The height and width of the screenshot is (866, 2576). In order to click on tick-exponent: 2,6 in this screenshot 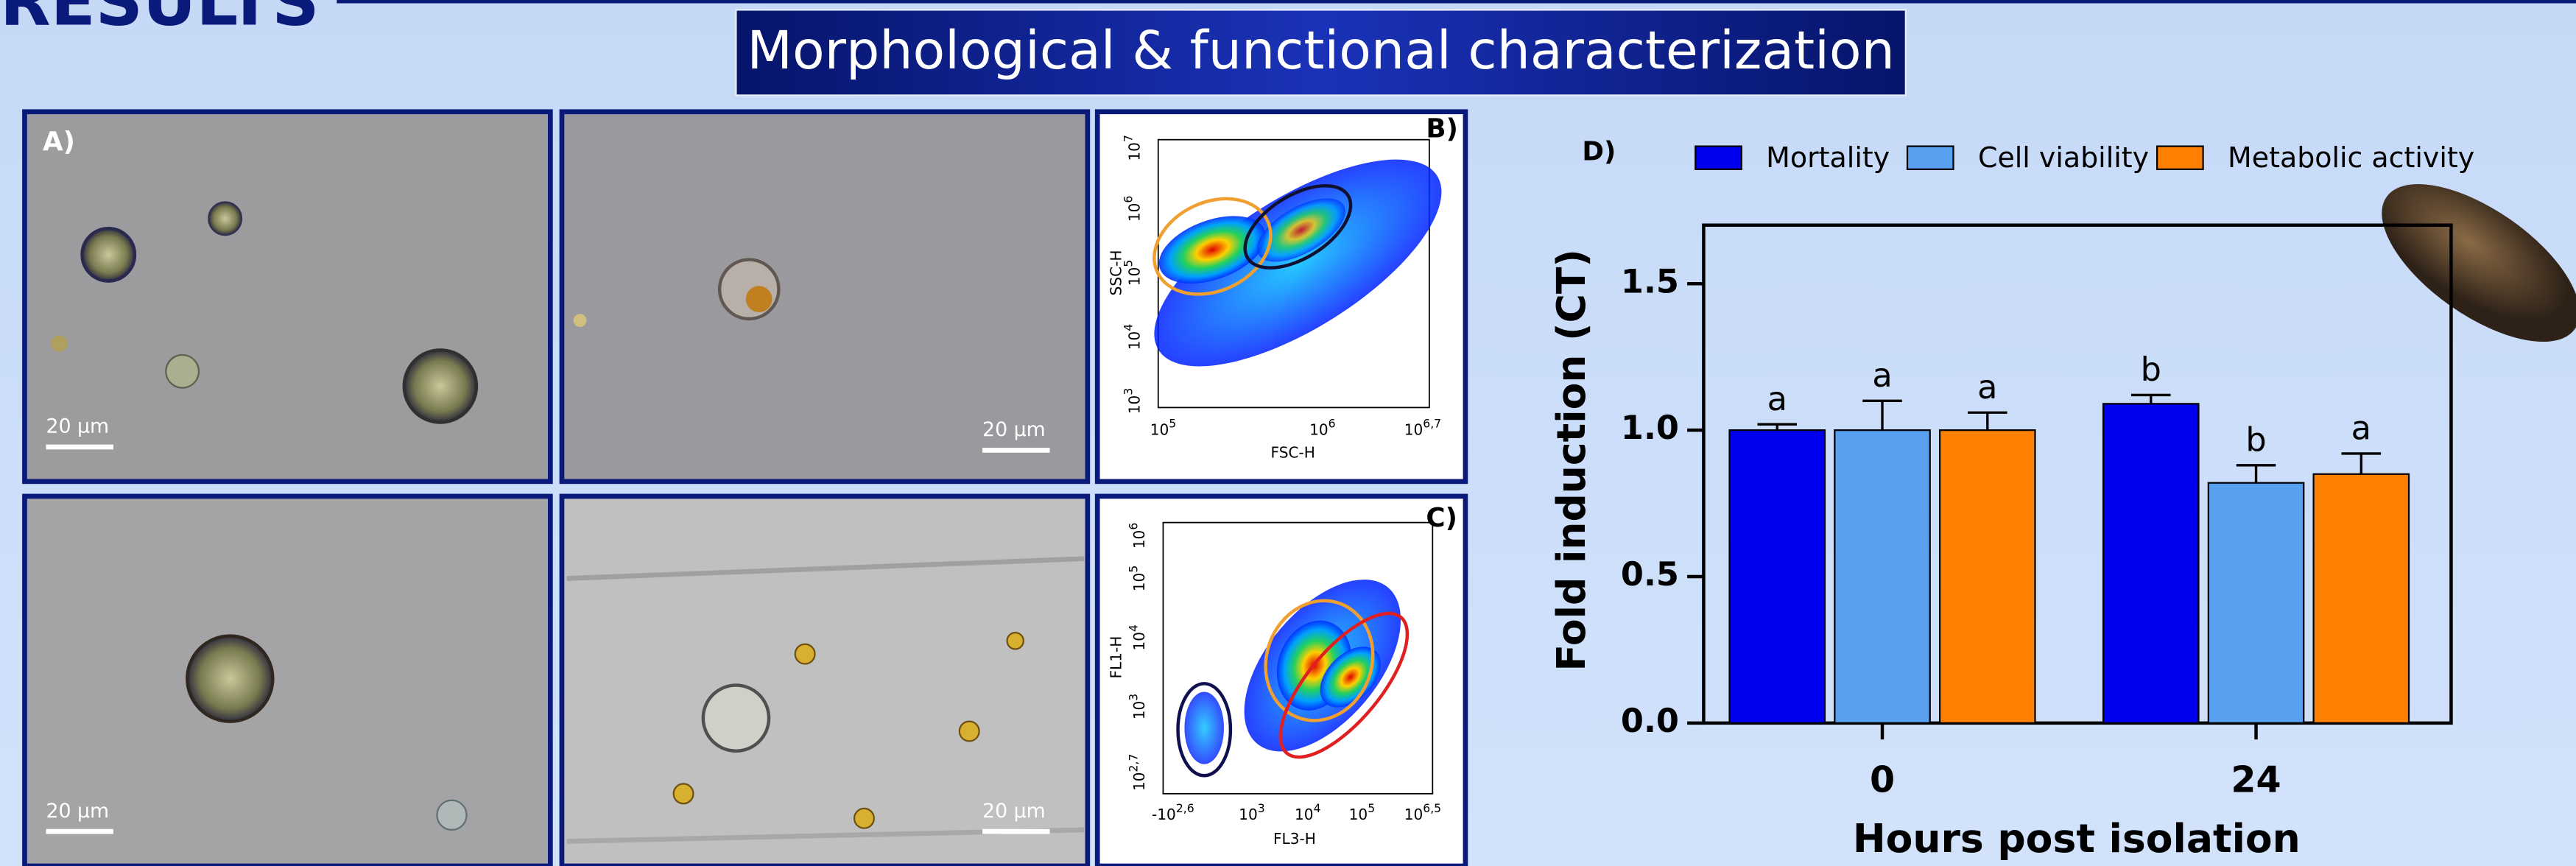, I will do `click(1185, 807)`.